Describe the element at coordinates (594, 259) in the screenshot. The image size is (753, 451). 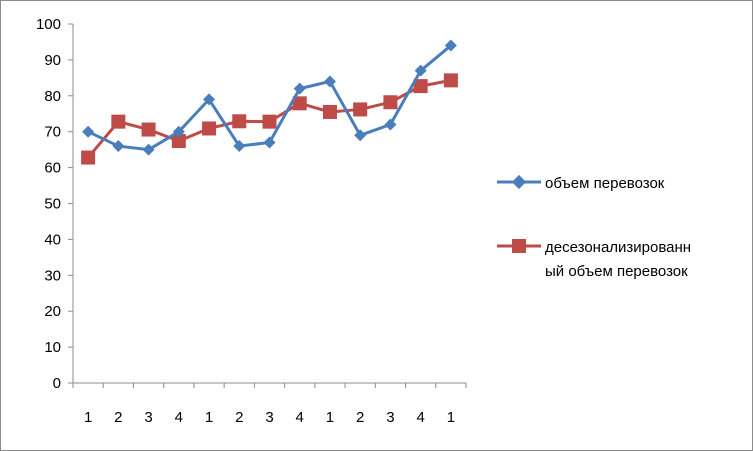
I see `legend-entry-deseasonalized: десезонализированн ый объем перевозок` at that location.